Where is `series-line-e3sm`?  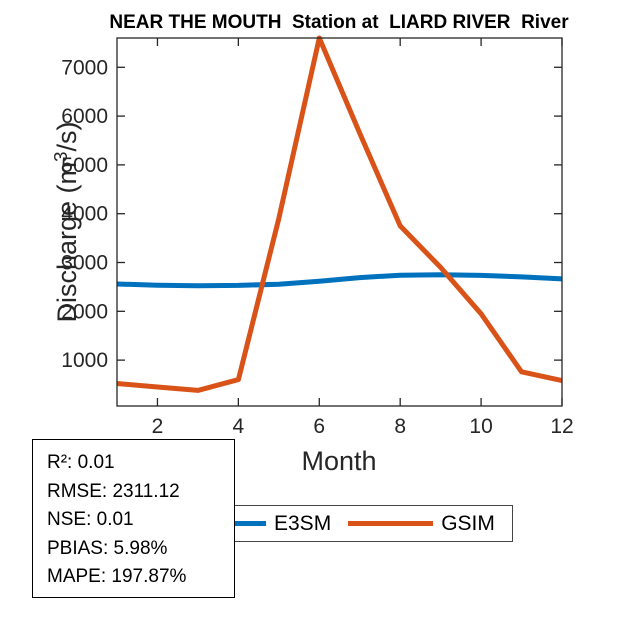 series-line-e3sm is located at coordinates (339, 280).